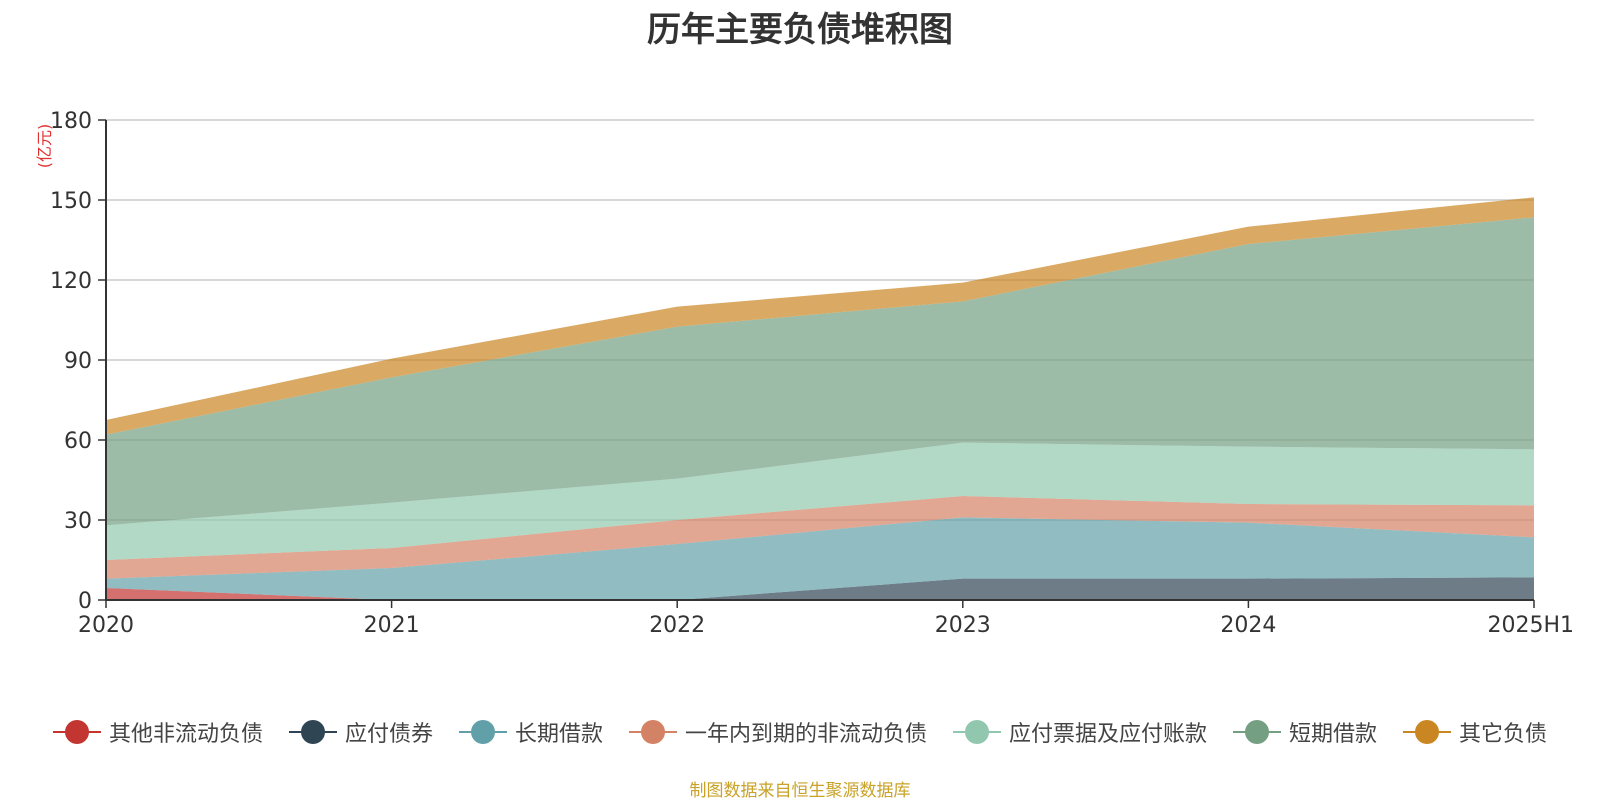  Describe the element at coordinates (800, 791) in the screenshot. I see `data-source-note: 制图数据来自恒生聚源数据库` at that location.